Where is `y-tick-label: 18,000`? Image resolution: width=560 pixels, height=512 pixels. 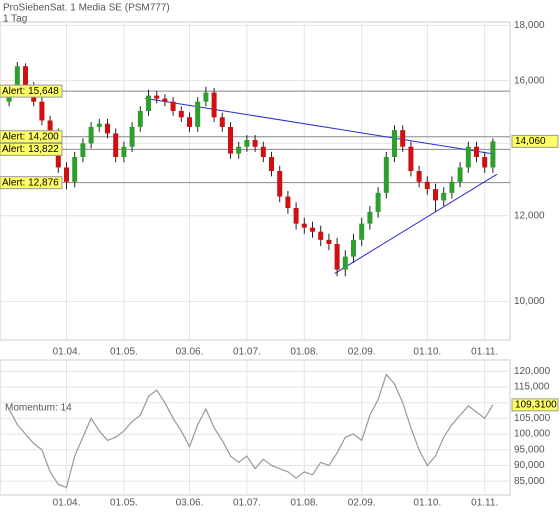 y-tick-label: 18,000 is located at coordinates (529, 25).